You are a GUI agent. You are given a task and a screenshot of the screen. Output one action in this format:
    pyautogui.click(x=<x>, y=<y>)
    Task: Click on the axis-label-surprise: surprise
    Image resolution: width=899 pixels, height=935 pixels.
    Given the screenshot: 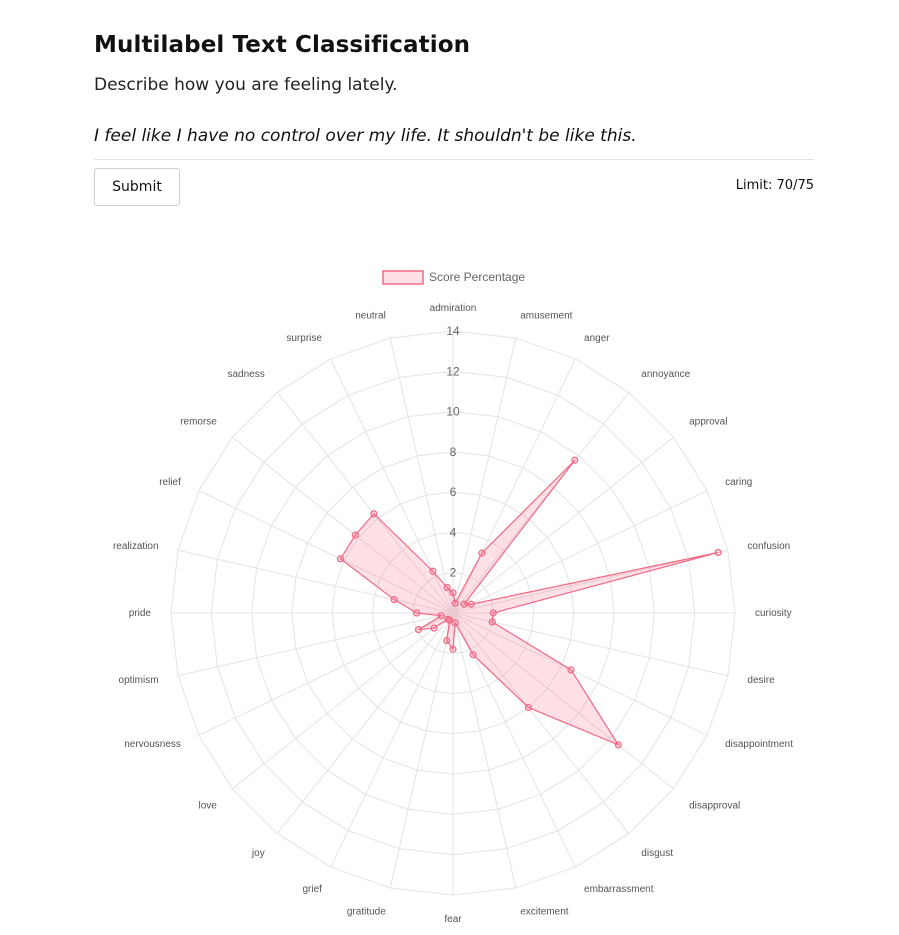 What is the action you would take?
    pyautogui.click(x=304, y=338)
    